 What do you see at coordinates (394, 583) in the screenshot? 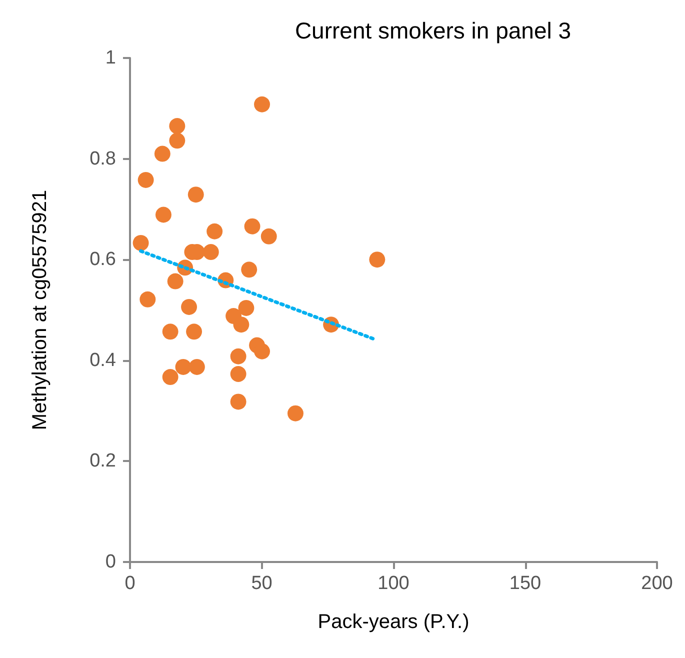
I see `x-tick-label: 100` at bounding box center [394, 583].